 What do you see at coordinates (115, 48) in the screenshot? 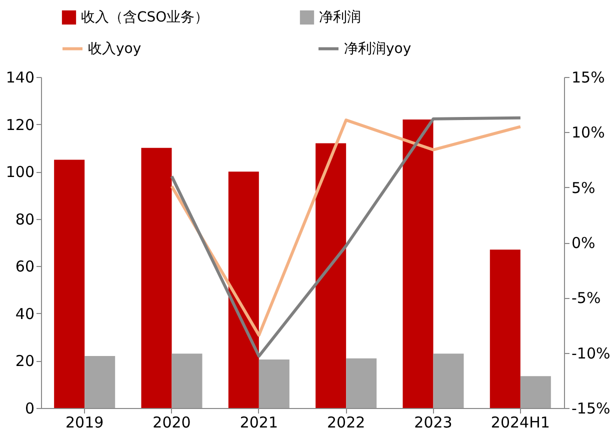
I see `legend-label: 收入yoy` at bounding box center [115, 48].